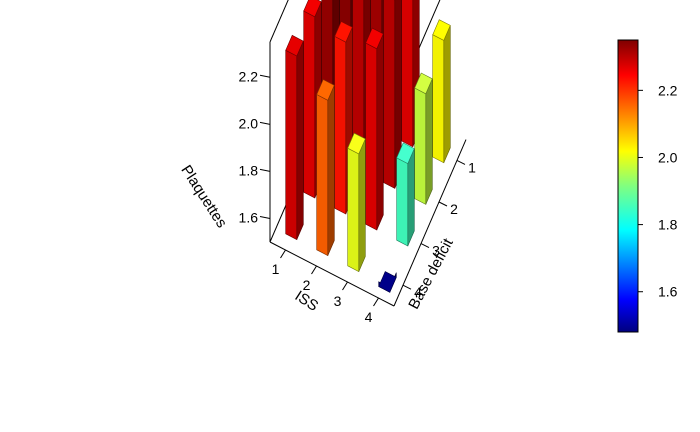 Image resolution: width=700 pixels, height=432 pixels. I want to click on z-tick-label: 1.8, so click(249, 170).